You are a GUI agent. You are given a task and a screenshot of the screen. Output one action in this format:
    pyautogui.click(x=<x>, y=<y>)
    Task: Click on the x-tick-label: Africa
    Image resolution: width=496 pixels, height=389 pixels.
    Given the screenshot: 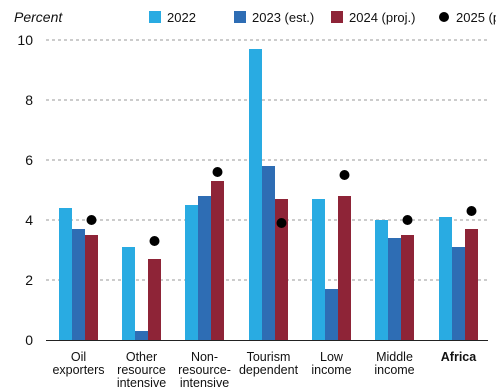 What is the action you would take?
    pyautogui.click(x=459, y=357)
    